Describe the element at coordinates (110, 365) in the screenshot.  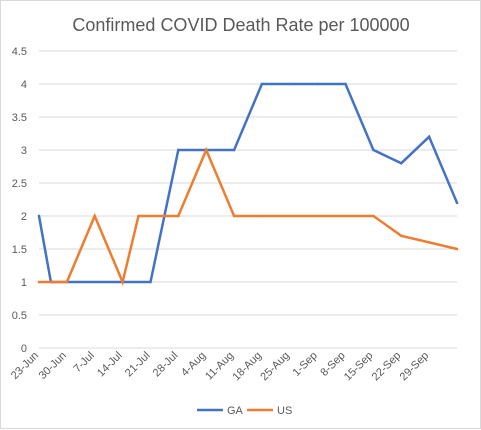
I see `x-tick-label: 14-Jul` at that location.